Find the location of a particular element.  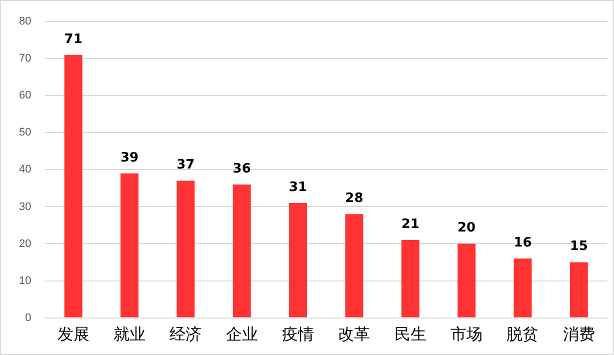

data-label: 21 is located at coordinates (410, 224).